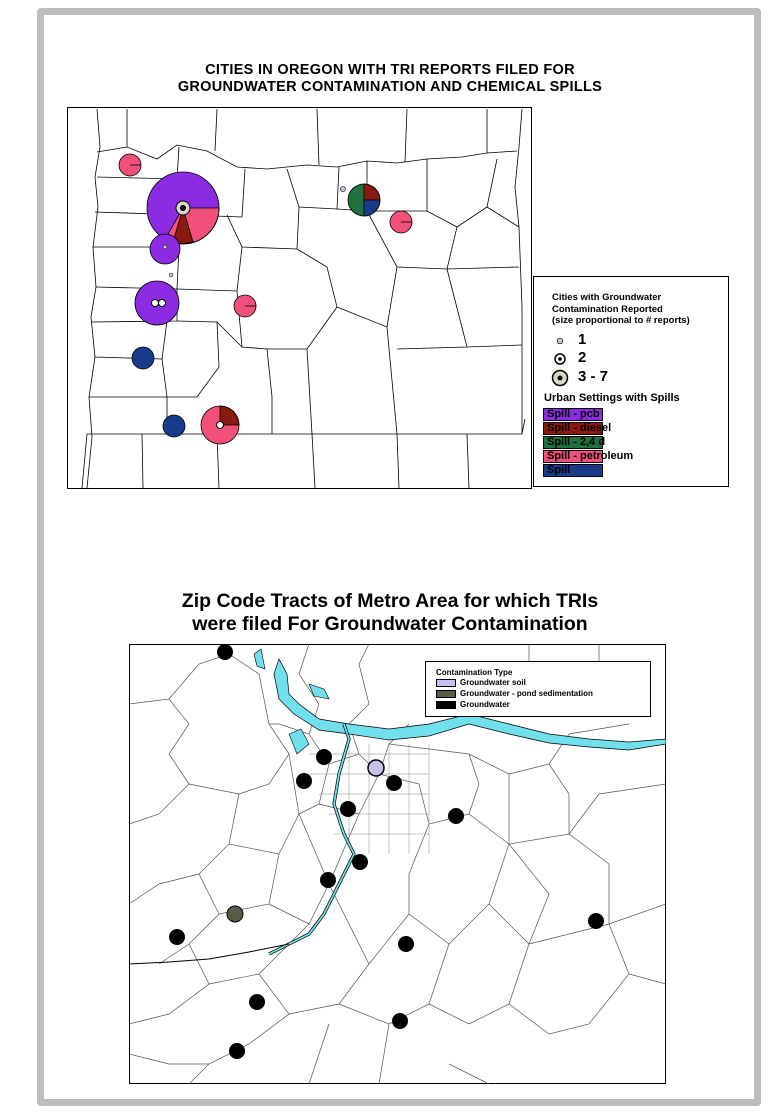 The image size is (778, 1116). What do you see at coordinates (612, 398) in the screenshot?
I see `spill-legend-heading: Urban Settings with Spills` at bounding box center [612, 398].